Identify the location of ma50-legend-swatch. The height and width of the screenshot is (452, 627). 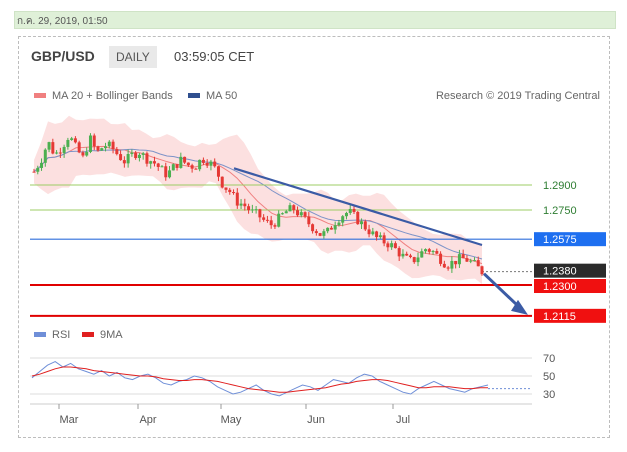
(194, 95).